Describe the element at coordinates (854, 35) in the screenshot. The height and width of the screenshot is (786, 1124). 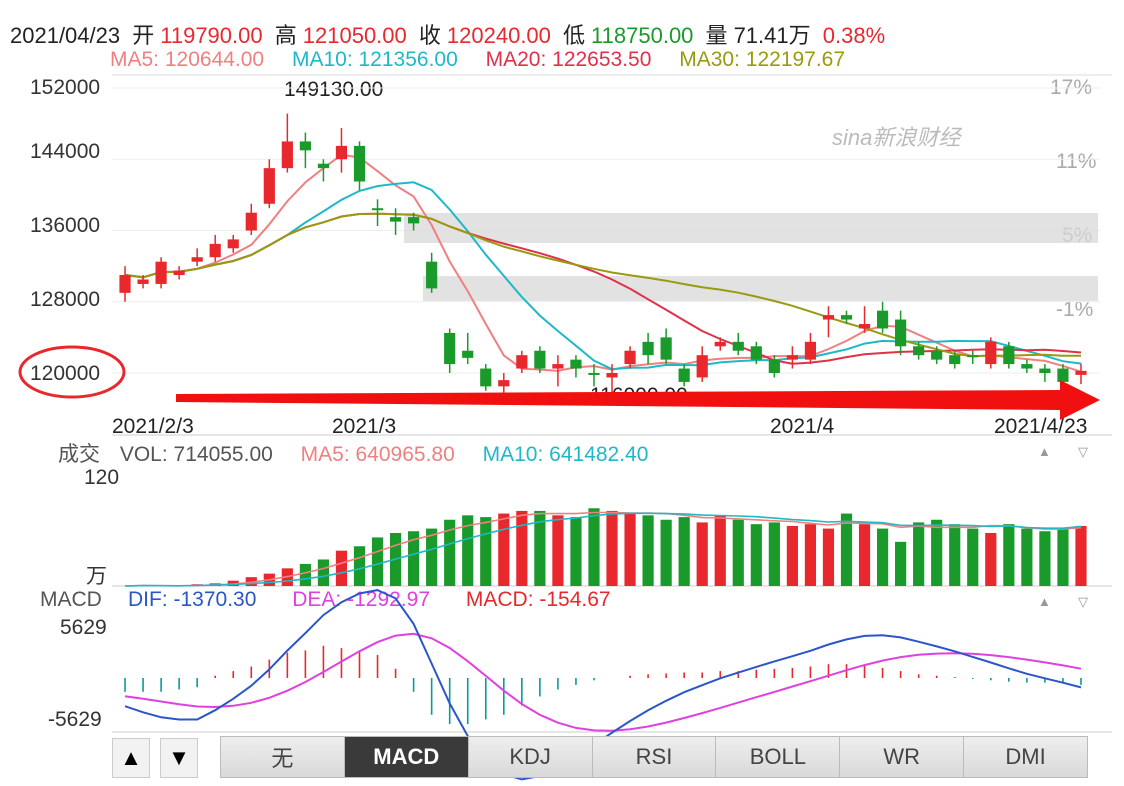
I see `change-value: 0.38%` at that location.